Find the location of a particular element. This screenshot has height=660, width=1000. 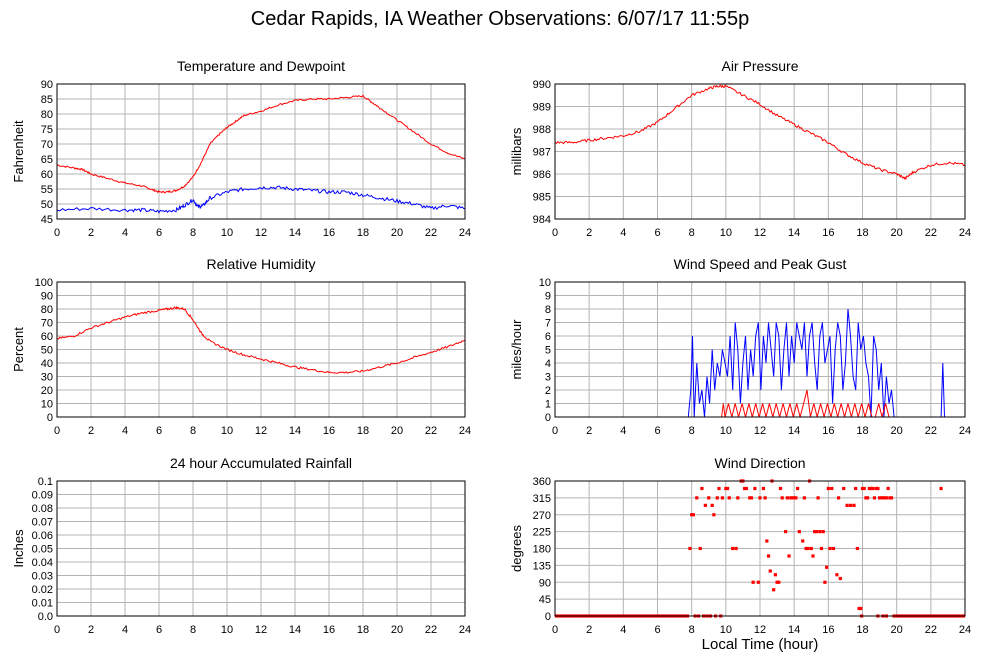

y-tick-label: 90 is located at coordinates (47, 297).